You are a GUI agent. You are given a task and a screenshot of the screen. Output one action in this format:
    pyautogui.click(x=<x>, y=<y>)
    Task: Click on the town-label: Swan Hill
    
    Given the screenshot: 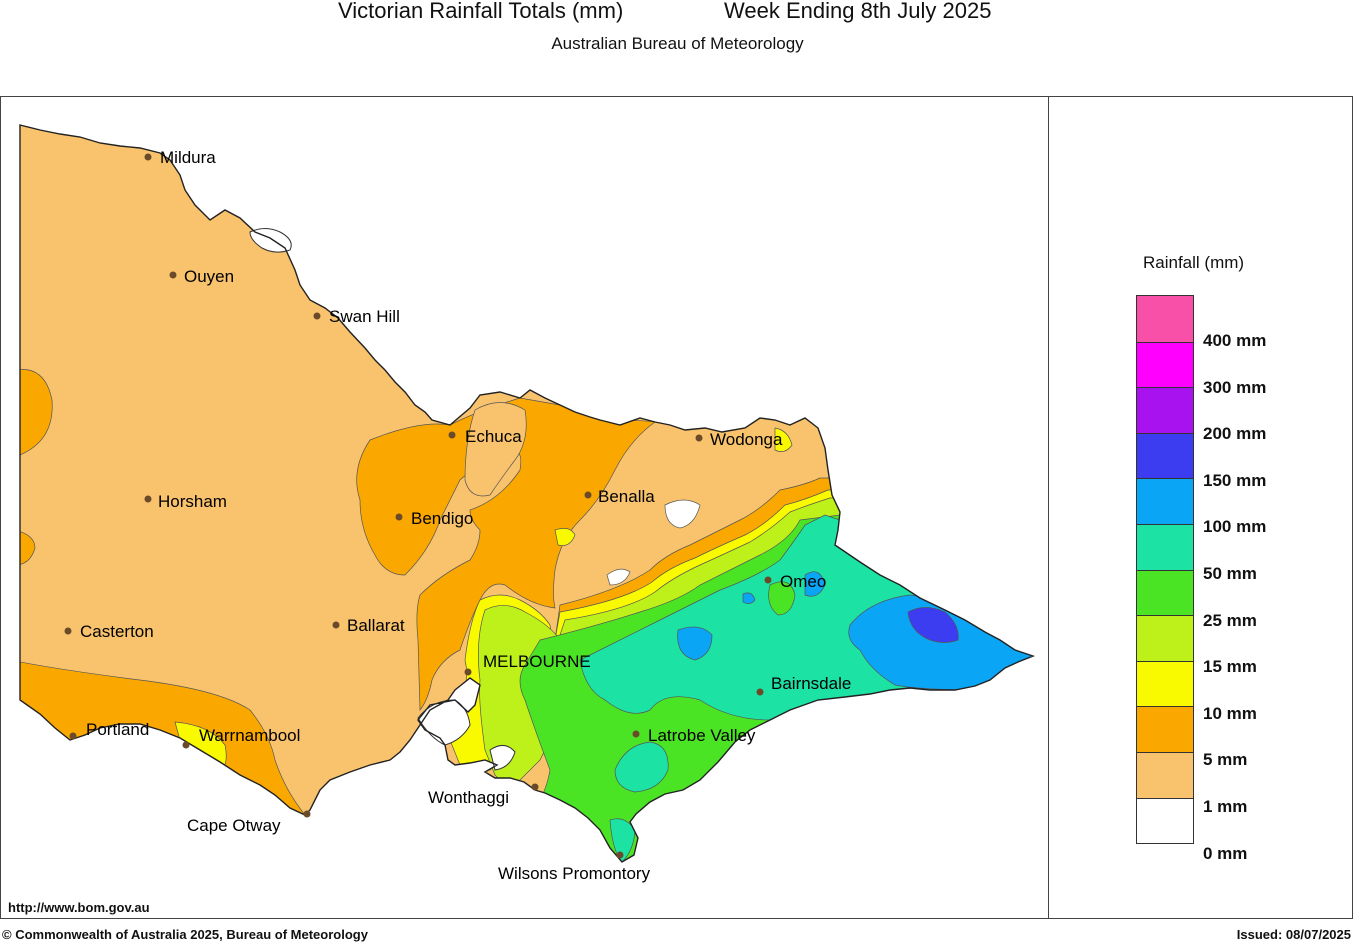 What is the action you would take?
    pyautogui.click(x=364, y=316)
    